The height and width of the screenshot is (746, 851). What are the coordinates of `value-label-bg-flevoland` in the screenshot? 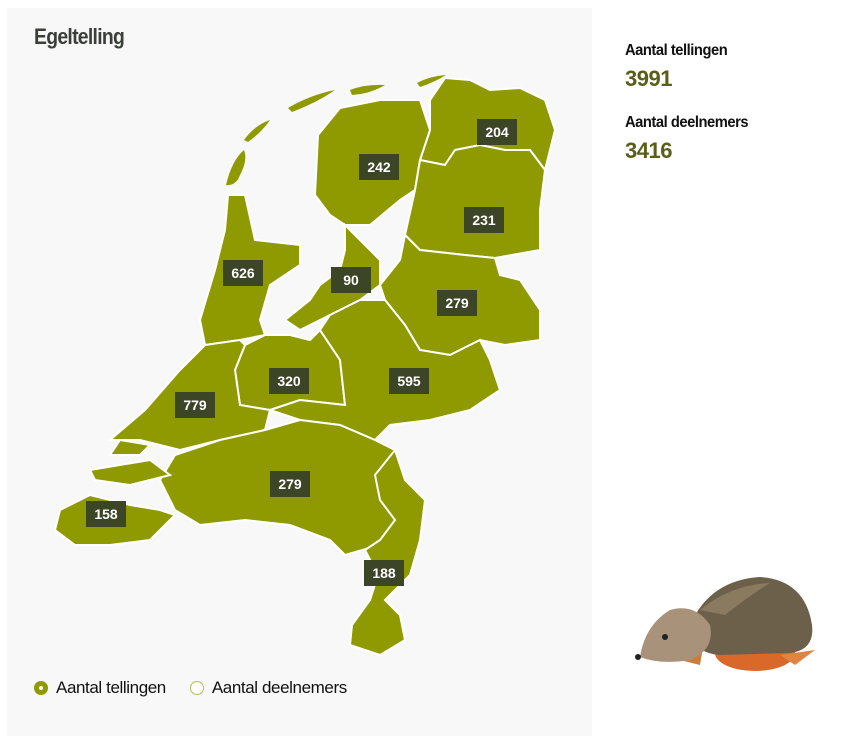 It's located at (351, 280).